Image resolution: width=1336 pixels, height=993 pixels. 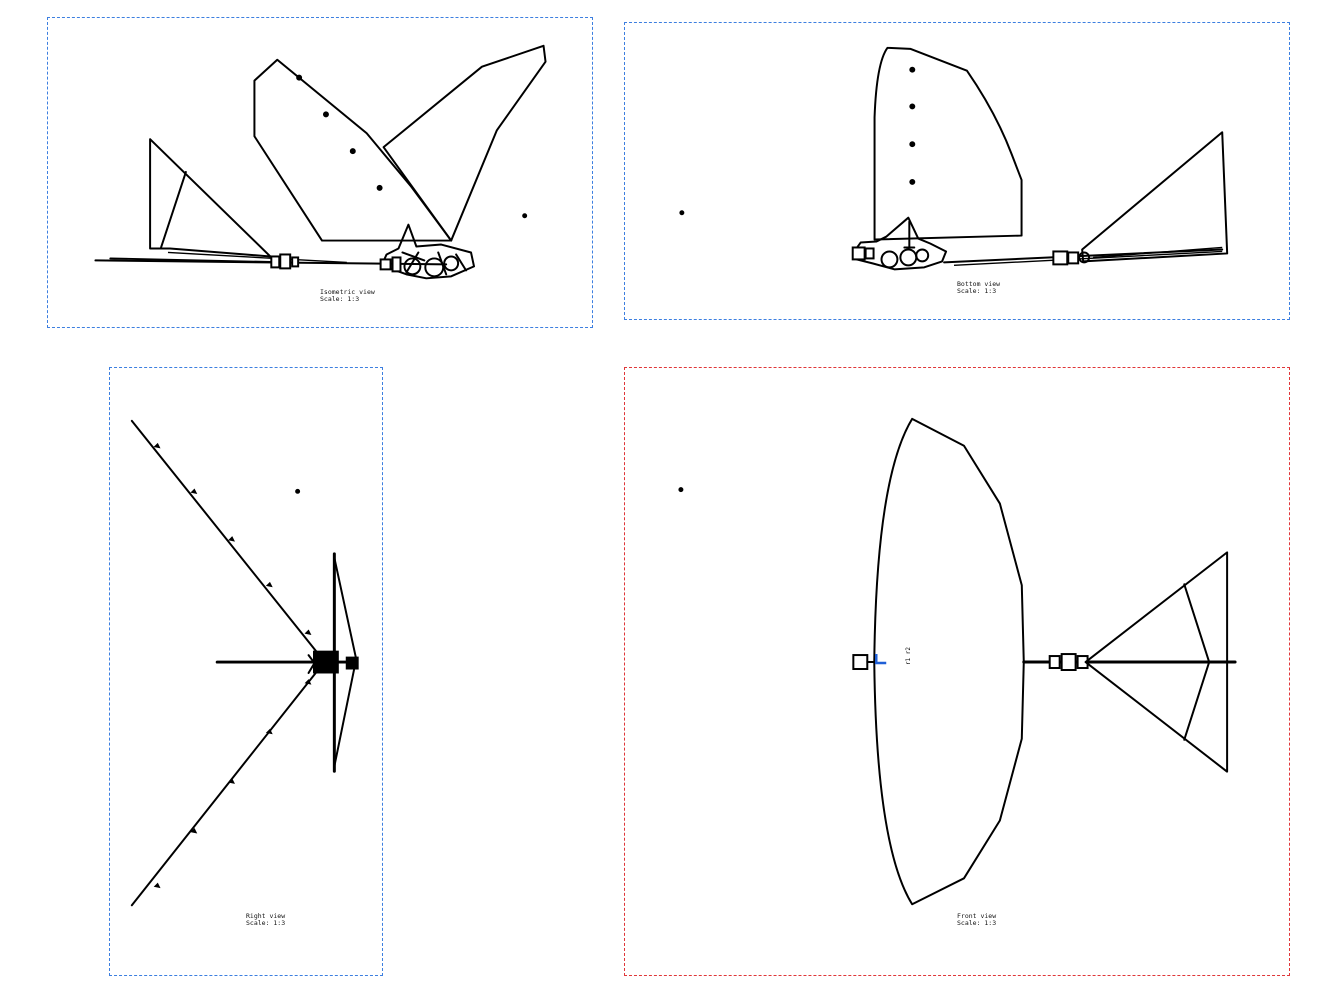 I want to click on right-drawing, so click(x=246, y=671).